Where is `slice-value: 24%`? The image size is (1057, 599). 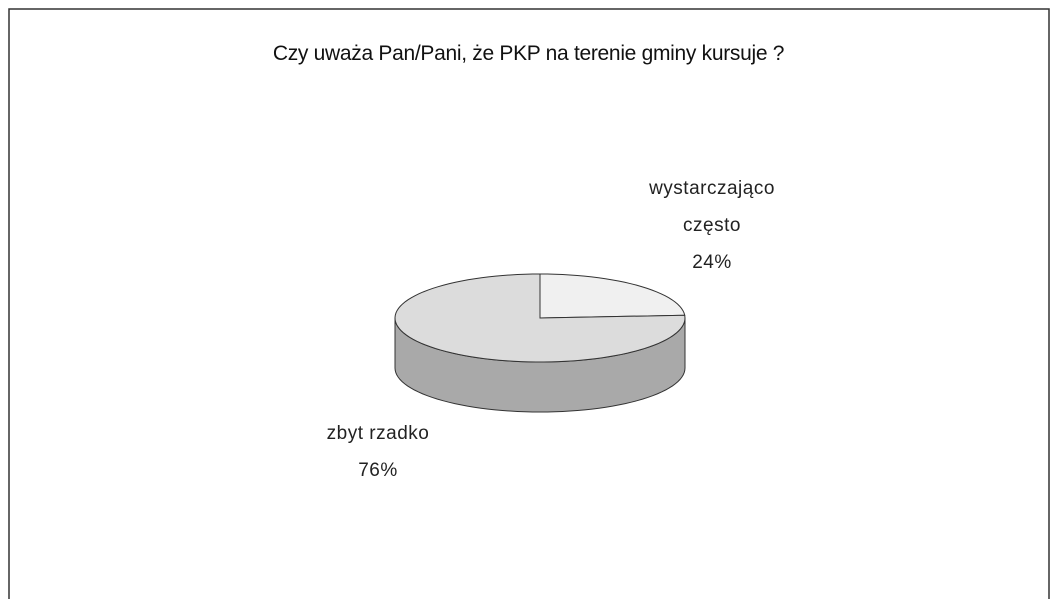 slice-value: 24% is located at coordinates (712, 262).